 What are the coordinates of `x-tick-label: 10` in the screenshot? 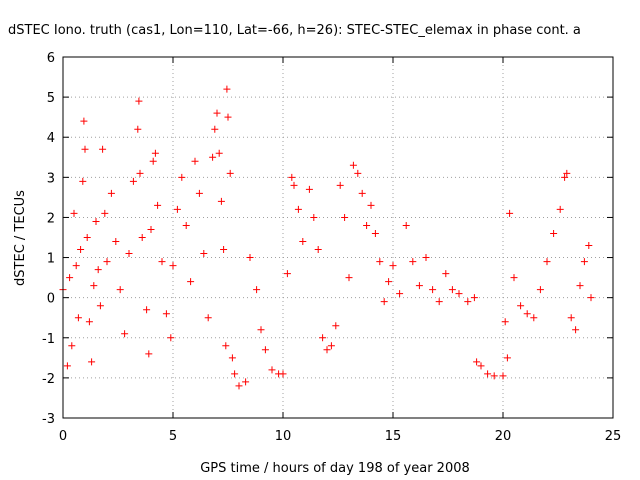 It's located at (283, 436).